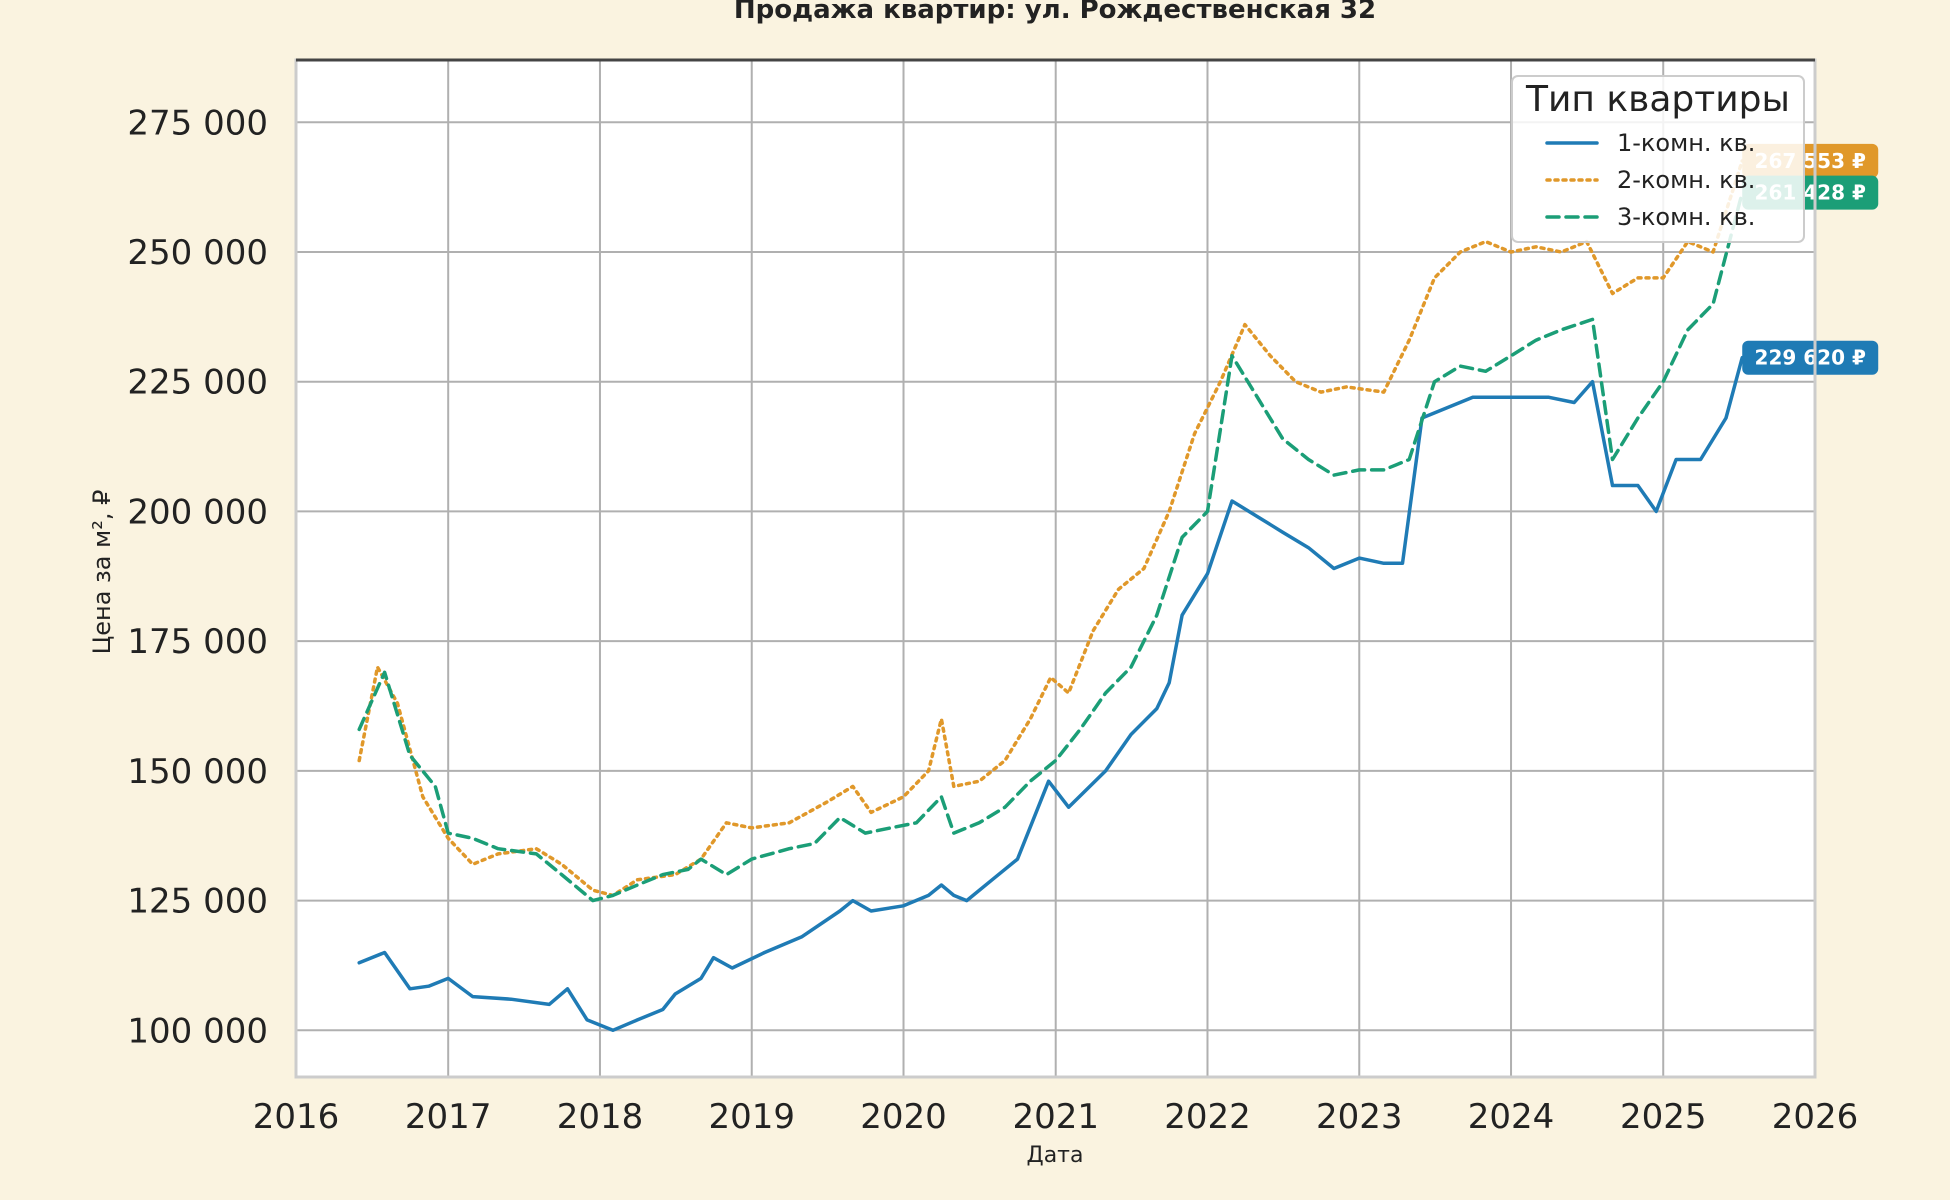 This screenshot has height=1200, width=1950. I want to click on legend-entry: 1-комн. кв., so click(1686, 143).